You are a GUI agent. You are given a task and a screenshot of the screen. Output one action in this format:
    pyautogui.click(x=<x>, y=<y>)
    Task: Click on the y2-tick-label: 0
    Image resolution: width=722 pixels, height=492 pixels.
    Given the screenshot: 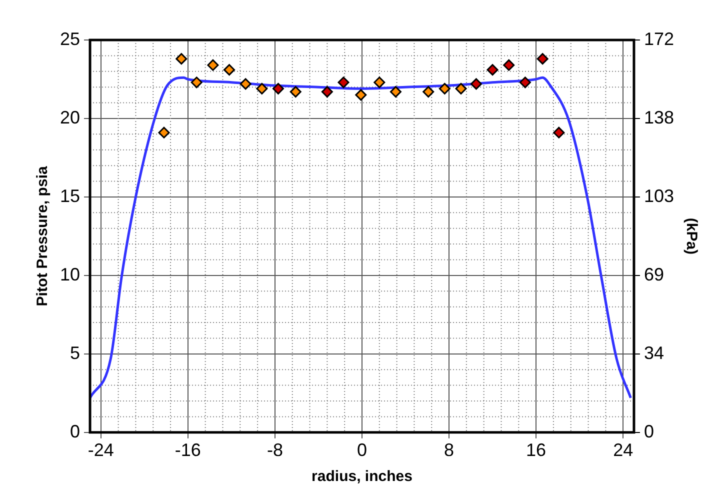 What is the action you would take?
    pyautogui.click(x=649, y=431)
    